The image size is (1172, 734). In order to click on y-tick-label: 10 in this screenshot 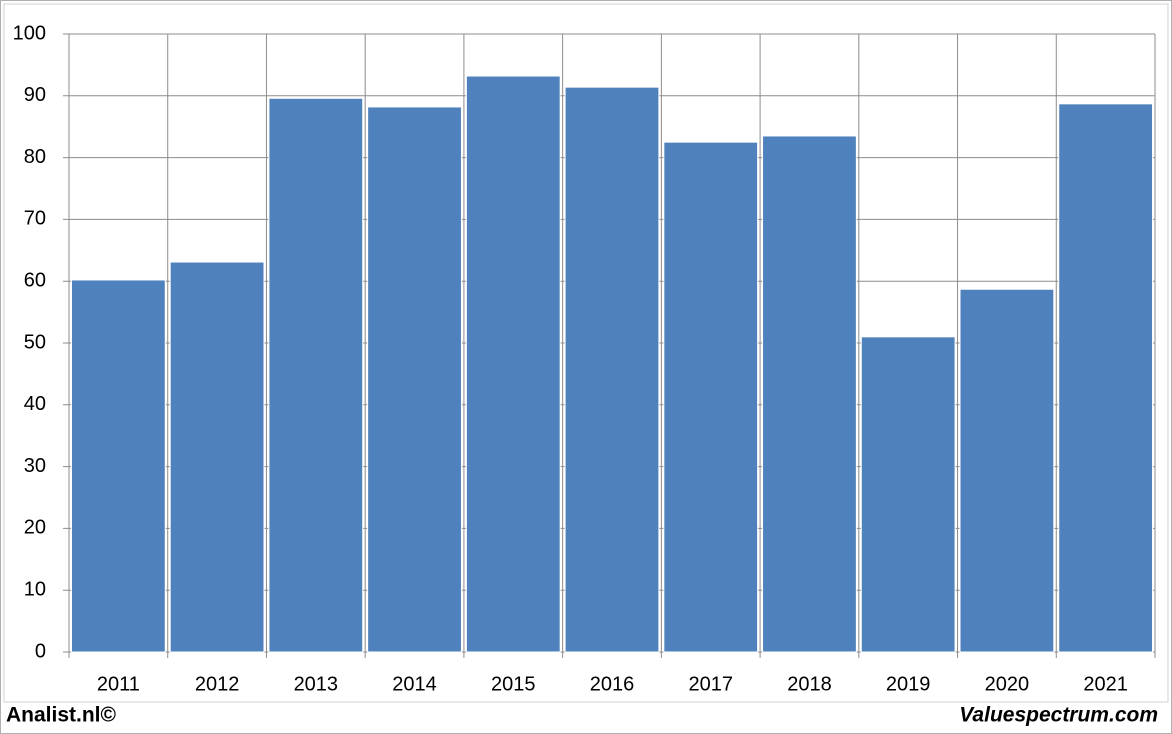, I will do `click(35, 589)`.